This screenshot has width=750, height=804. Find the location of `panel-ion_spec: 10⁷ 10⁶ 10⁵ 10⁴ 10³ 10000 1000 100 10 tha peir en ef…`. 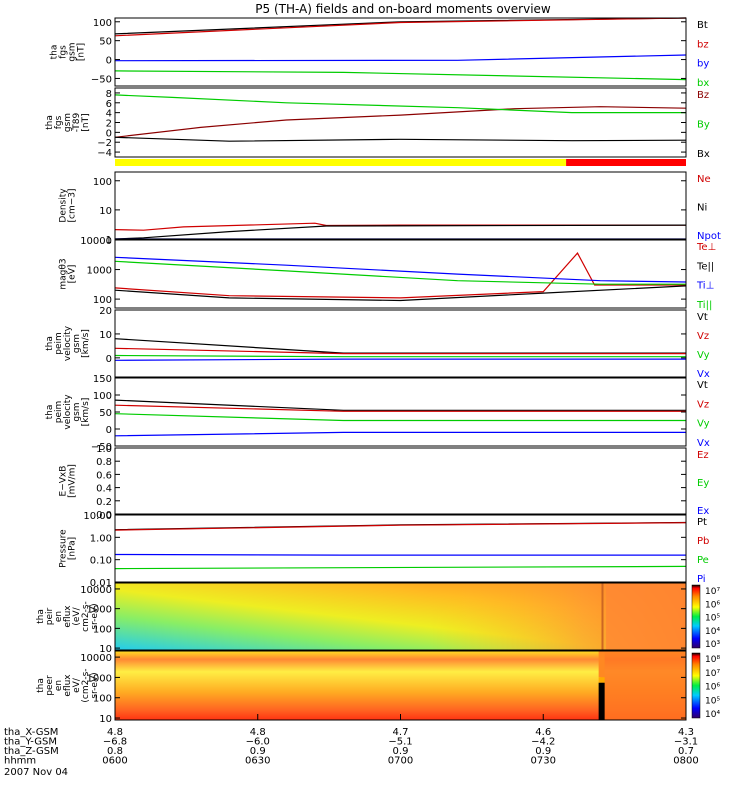

panel-ion_spec: 10⁷ 10⁶ 10⁵ 10⁴ 10³ 10000 1000 100 10 tha peir en ef… is located at coordinates (378, 618).